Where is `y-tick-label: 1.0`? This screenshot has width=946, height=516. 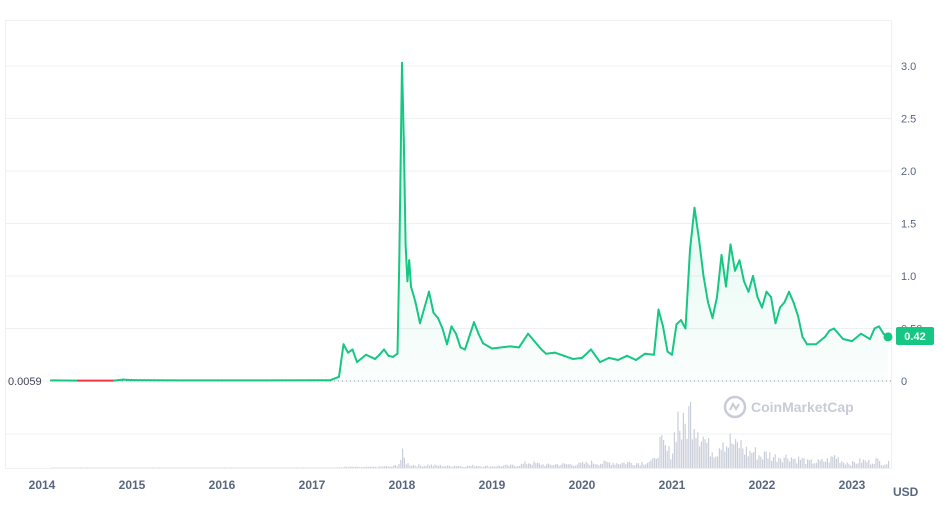 y-tick-label: 1.0 is located at coordinates (908, 277).